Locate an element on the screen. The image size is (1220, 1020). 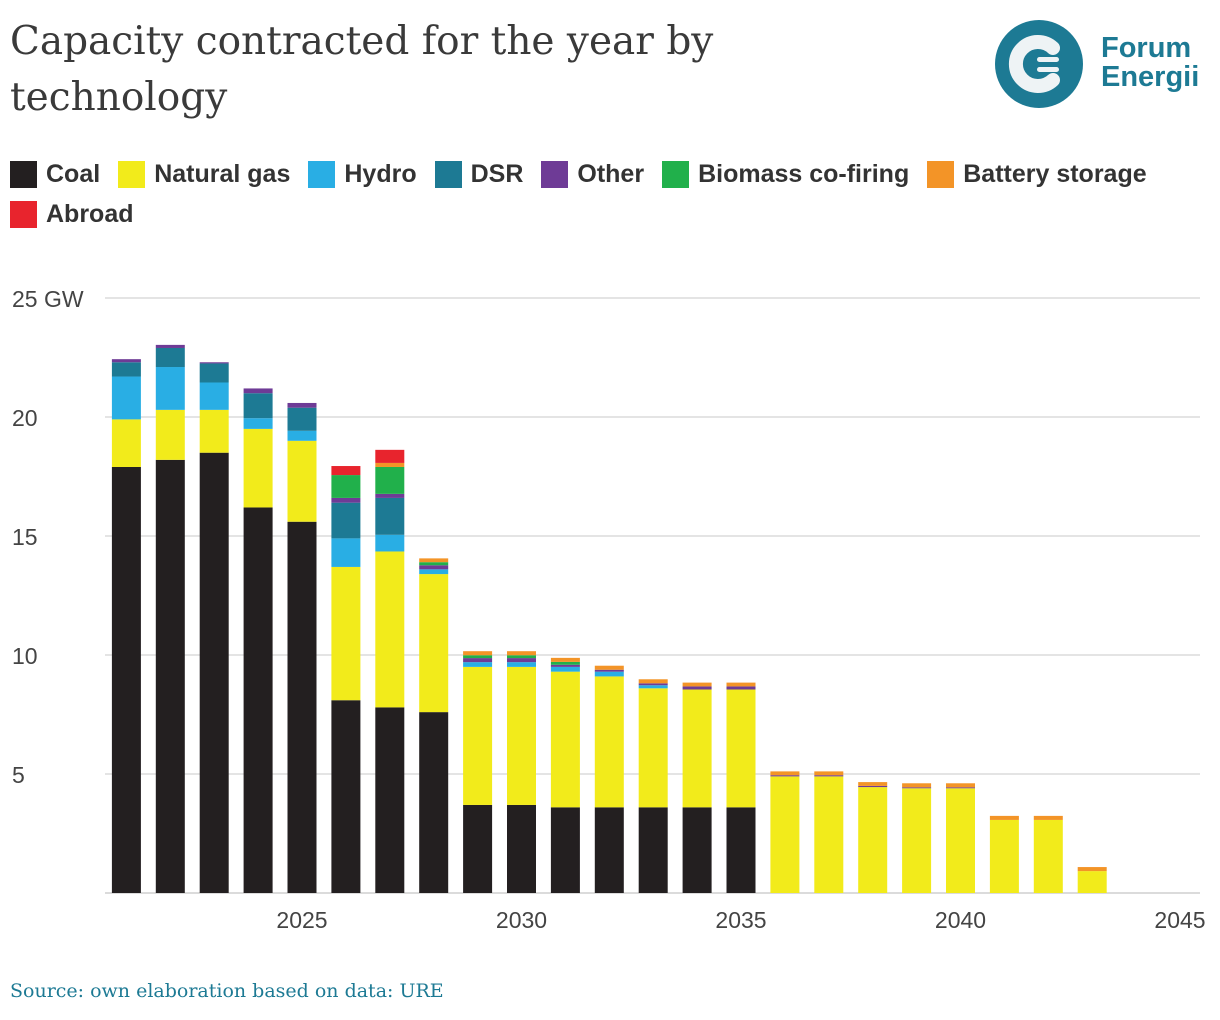
bar-segment-battery-storage-2035 is located at coordinates (741, 684).